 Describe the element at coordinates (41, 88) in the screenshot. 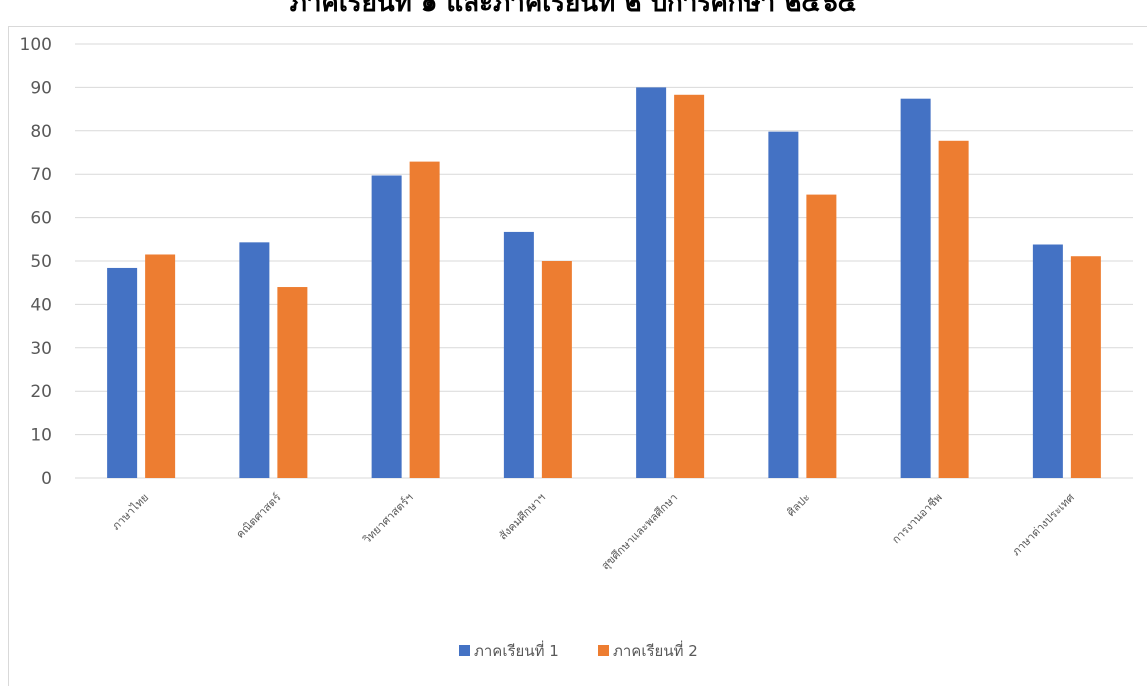

I see `y-tick-label: 90` at that location.